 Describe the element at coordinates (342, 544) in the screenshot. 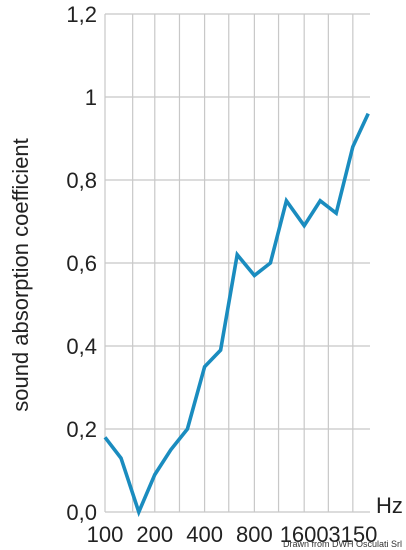

I see `credit-text: Drawn from DWH Osculati Srl` at that location.